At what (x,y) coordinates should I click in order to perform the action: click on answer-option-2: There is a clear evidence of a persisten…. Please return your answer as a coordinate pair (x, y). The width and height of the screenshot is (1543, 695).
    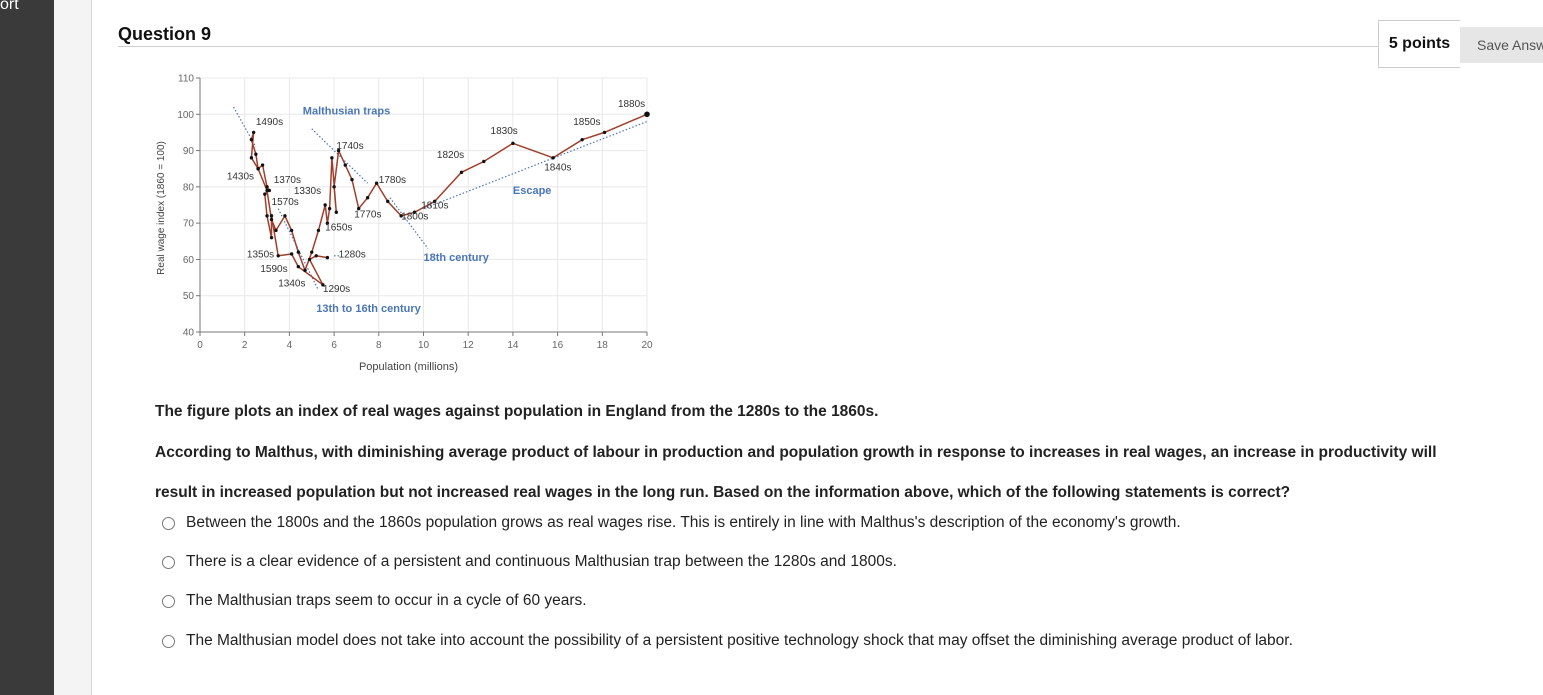
    Looking at the image, I should click on (529, 562).